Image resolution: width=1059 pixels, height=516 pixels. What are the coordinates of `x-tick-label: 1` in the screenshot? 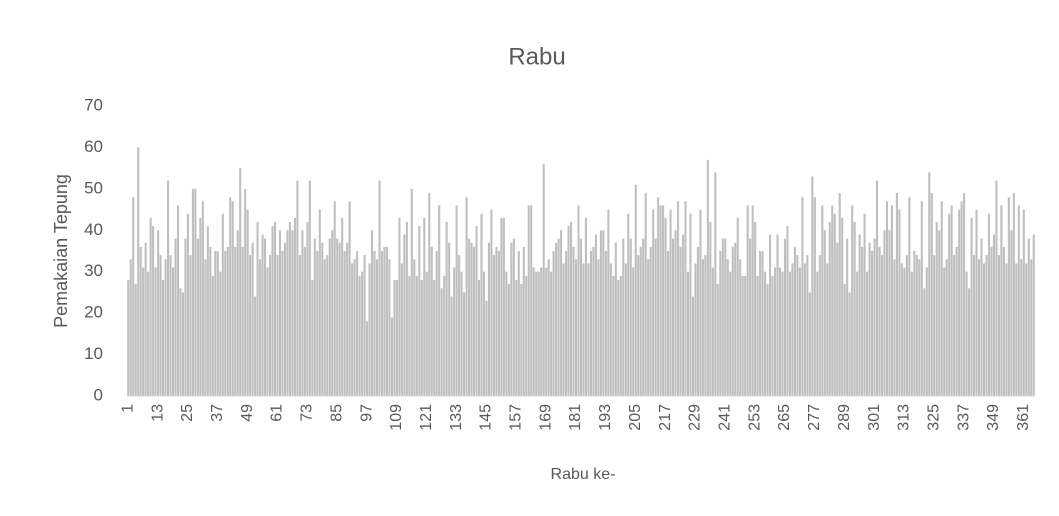 It's located at (127, 408).